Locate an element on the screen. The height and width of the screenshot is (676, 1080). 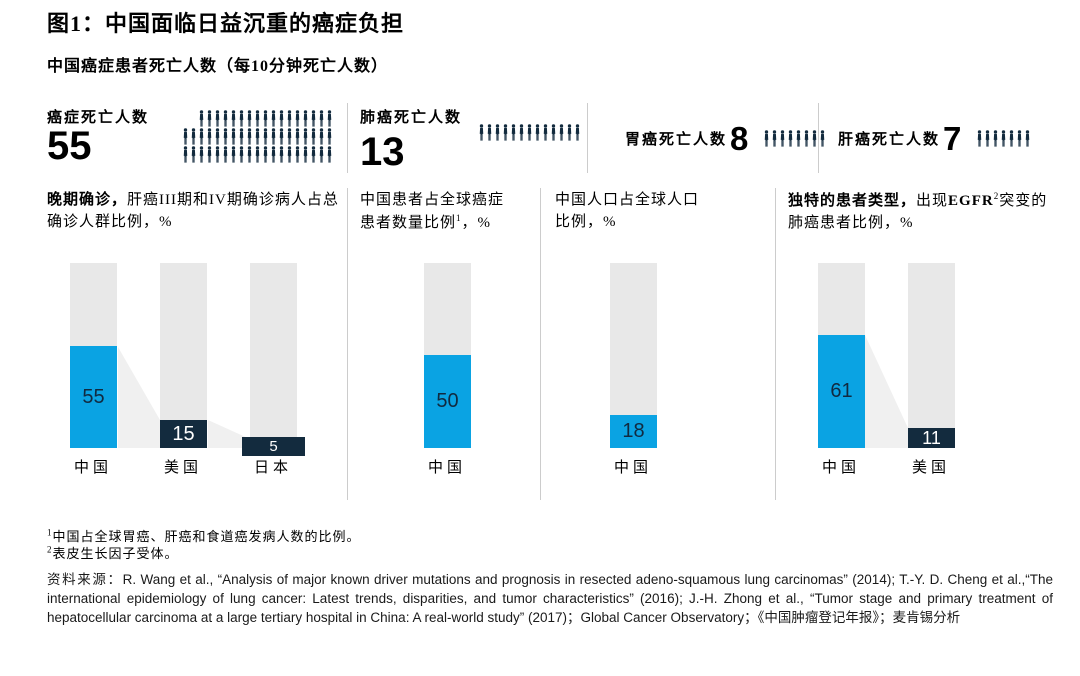
slope-connector-egfr is located at coordinates (886, 391).